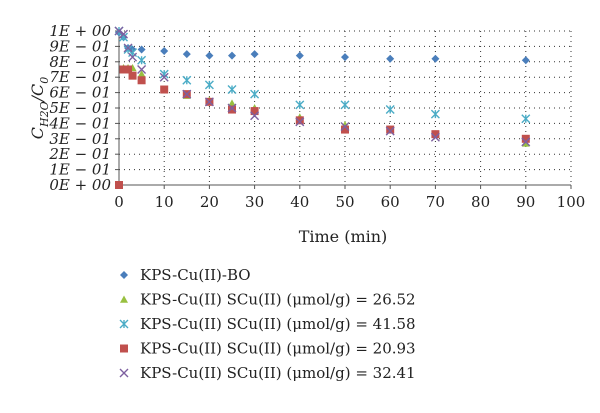 This screenshot has height=413, width=600. I want to click on y-title-den-sub: 0, so click(44, 80).